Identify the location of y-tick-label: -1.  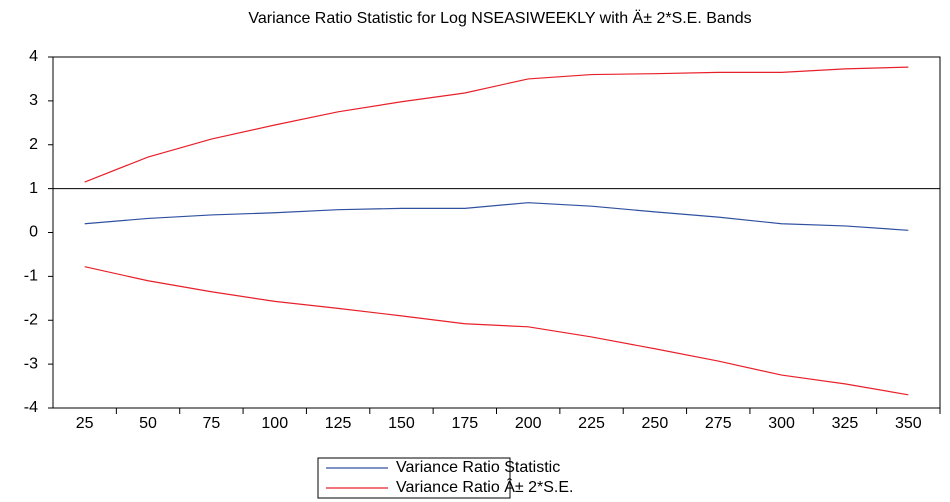
(31, 276).